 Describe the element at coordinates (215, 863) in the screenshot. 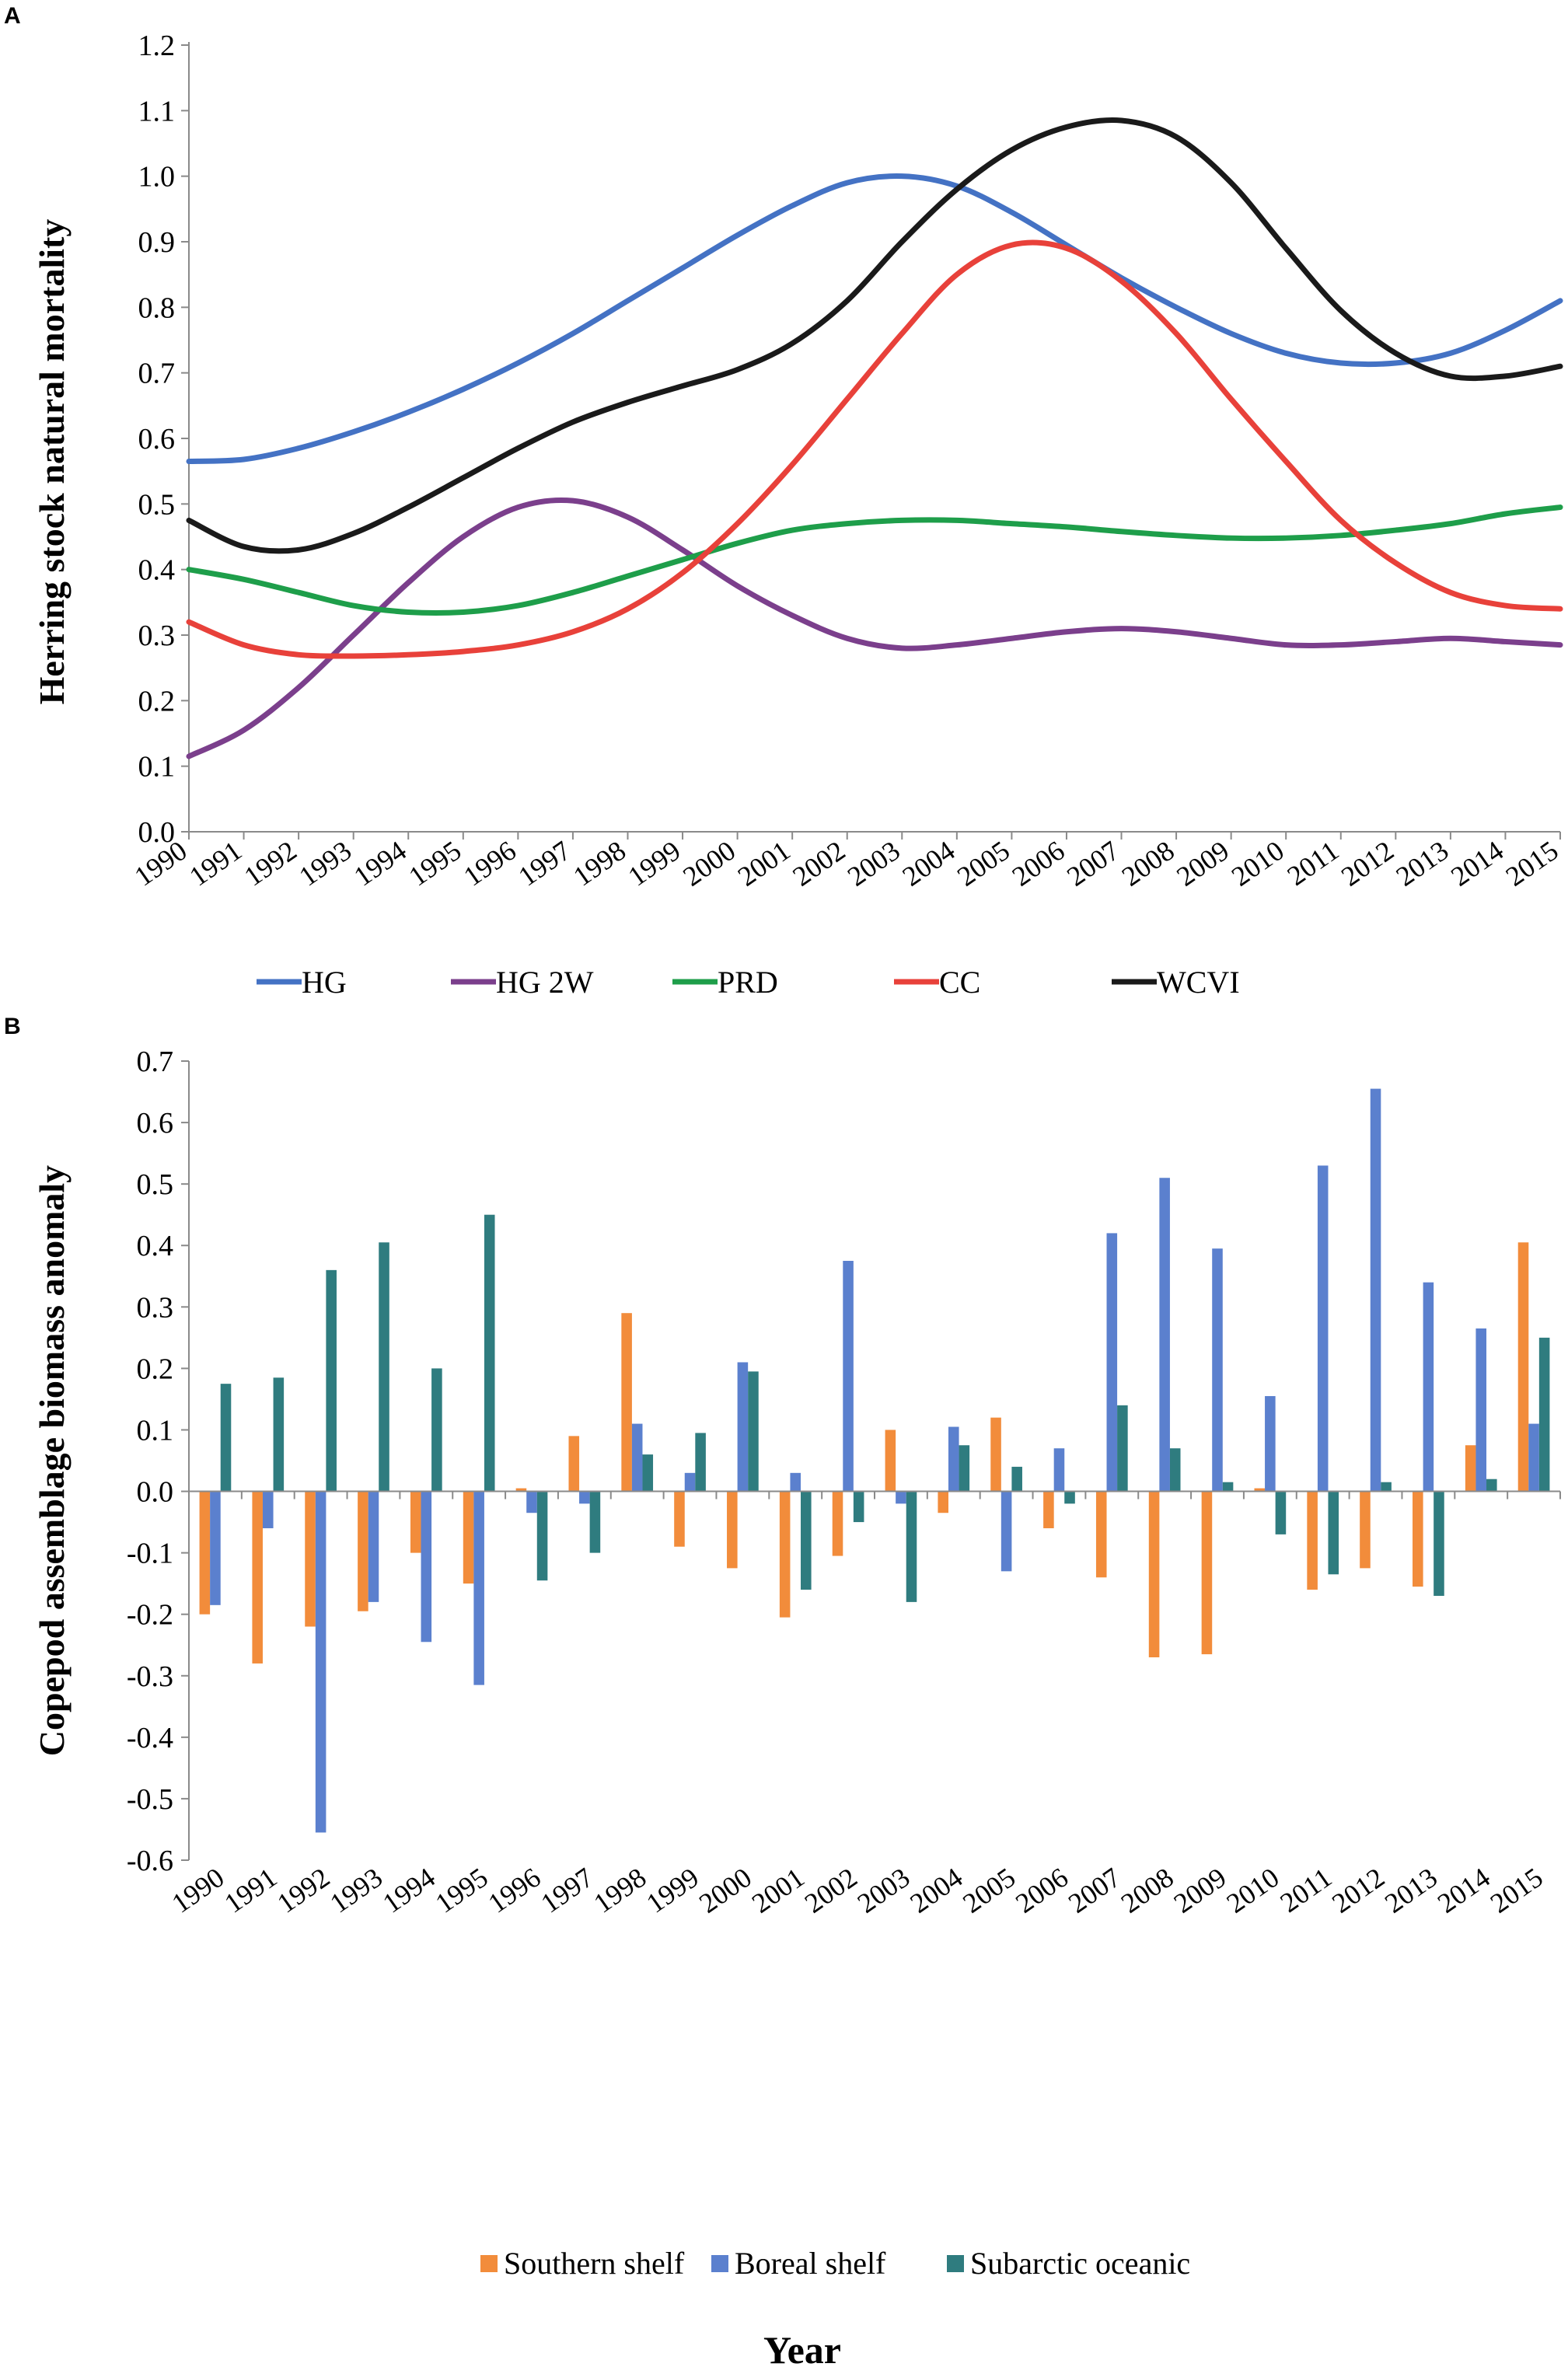

I see `panel-a-x-tick-label: 1991` at that location.